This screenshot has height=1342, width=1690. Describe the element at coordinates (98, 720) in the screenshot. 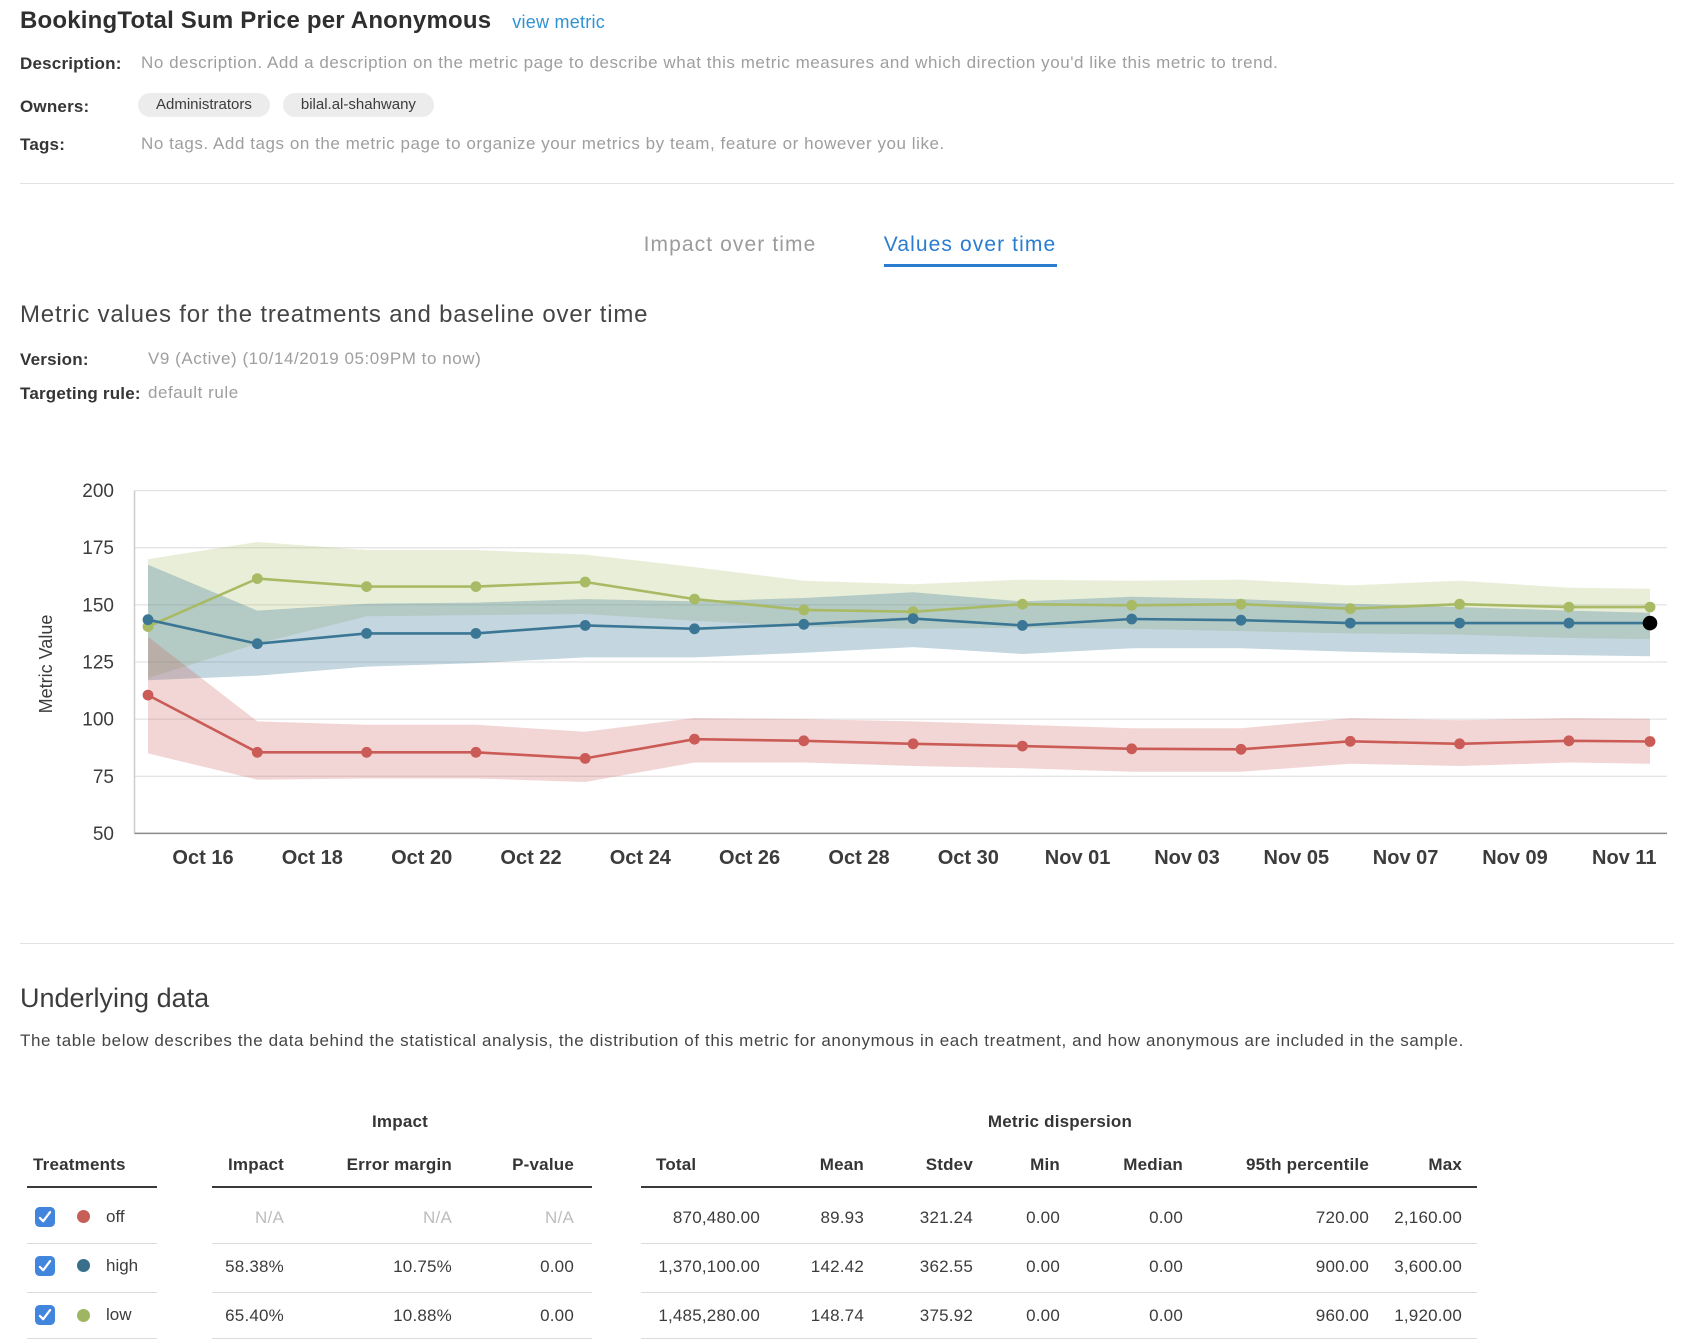

I see `svg-text: 100` at that location.